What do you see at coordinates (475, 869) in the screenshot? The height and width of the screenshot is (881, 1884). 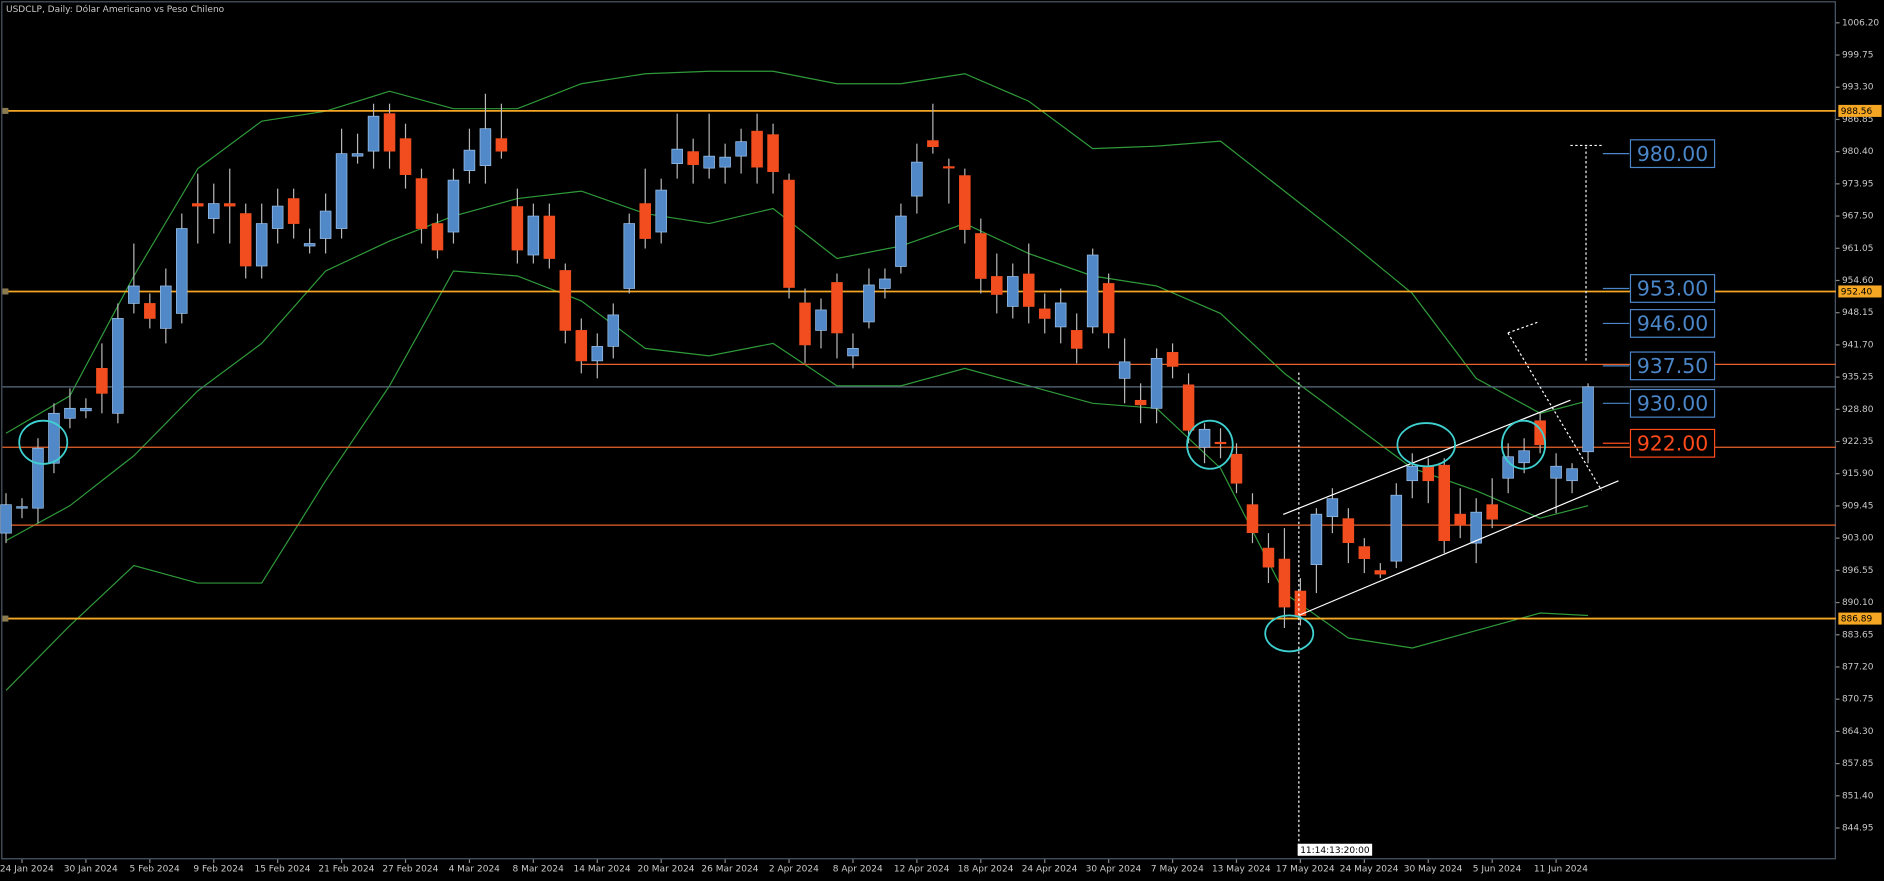 I see `x-tick-label: 4 Mar 2024` at bounding box center [475, 869].